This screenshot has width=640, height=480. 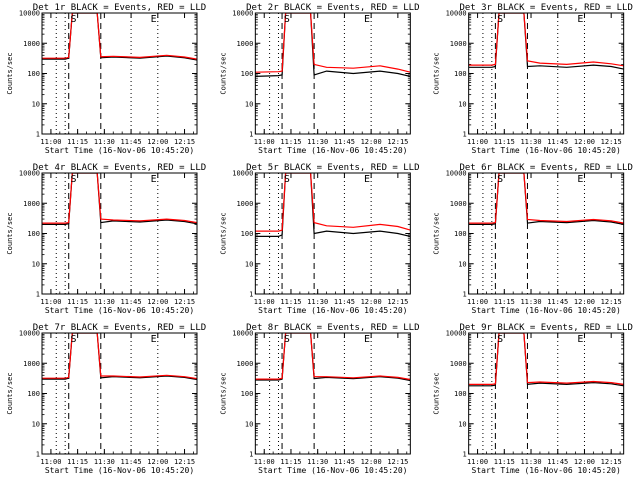 What do you see at coordinates (119, 328) in the screenshot?
I see `panel-title: Det 7r BLACK = Events, RED = LLD` at bounding box center [119, 328].